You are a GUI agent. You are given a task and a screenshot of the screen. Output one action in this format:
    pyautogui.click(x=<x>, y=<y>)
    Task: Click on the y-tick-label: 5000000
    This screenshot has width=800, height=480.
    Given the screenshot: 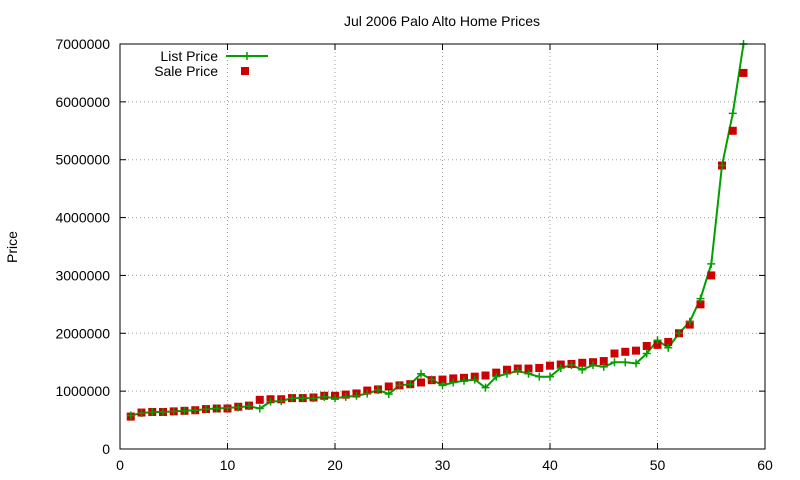 What is the action you would take?
    pyautogui.click(x=82, y=160)
    